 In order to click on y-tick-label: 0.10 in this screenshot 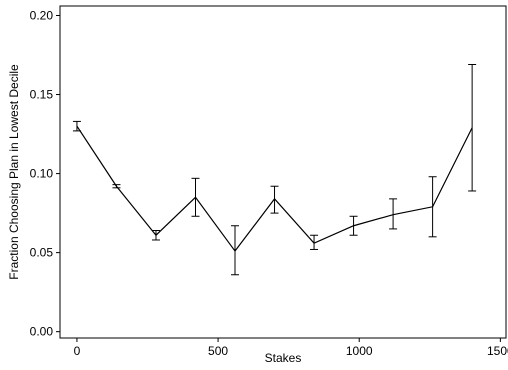, I will do `click(42, 174)`.